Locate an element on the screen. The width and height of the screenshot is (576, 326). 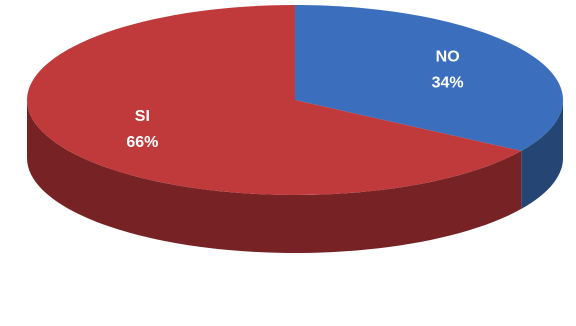
value-label: 34% is located at coordinates (448, 82).